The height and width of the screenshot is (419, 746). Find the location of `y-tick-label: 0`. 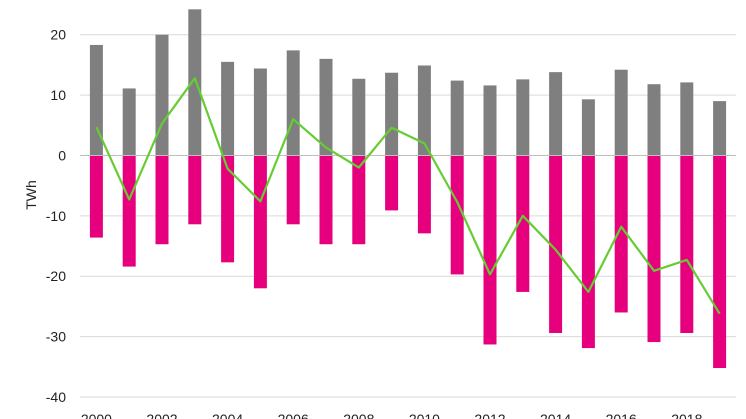

y-tick-label: 0 is located at coordinates (62, 155).